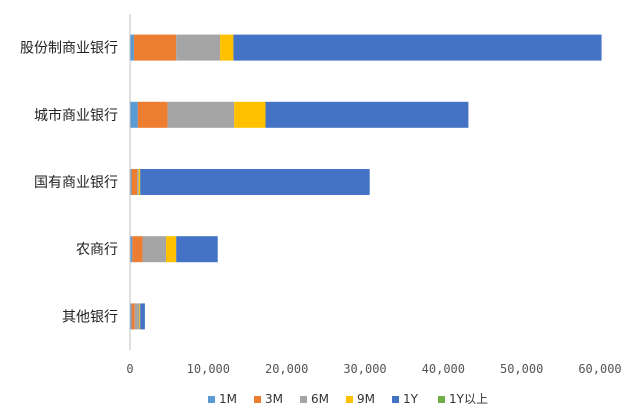 Image resolution: width=640 pixels, height=418 pixels. What do you see at coordinates (303, 399) in the screenshot?
I see `legend-swatch-6M` at bounding box center [303, 399].